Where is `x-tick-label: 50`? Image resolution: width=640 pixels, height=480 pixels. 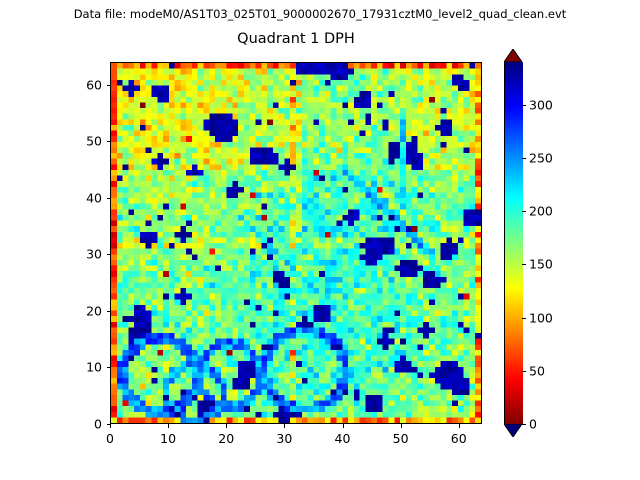 x-tick-label: 50 is located at coordinates (400, 438).